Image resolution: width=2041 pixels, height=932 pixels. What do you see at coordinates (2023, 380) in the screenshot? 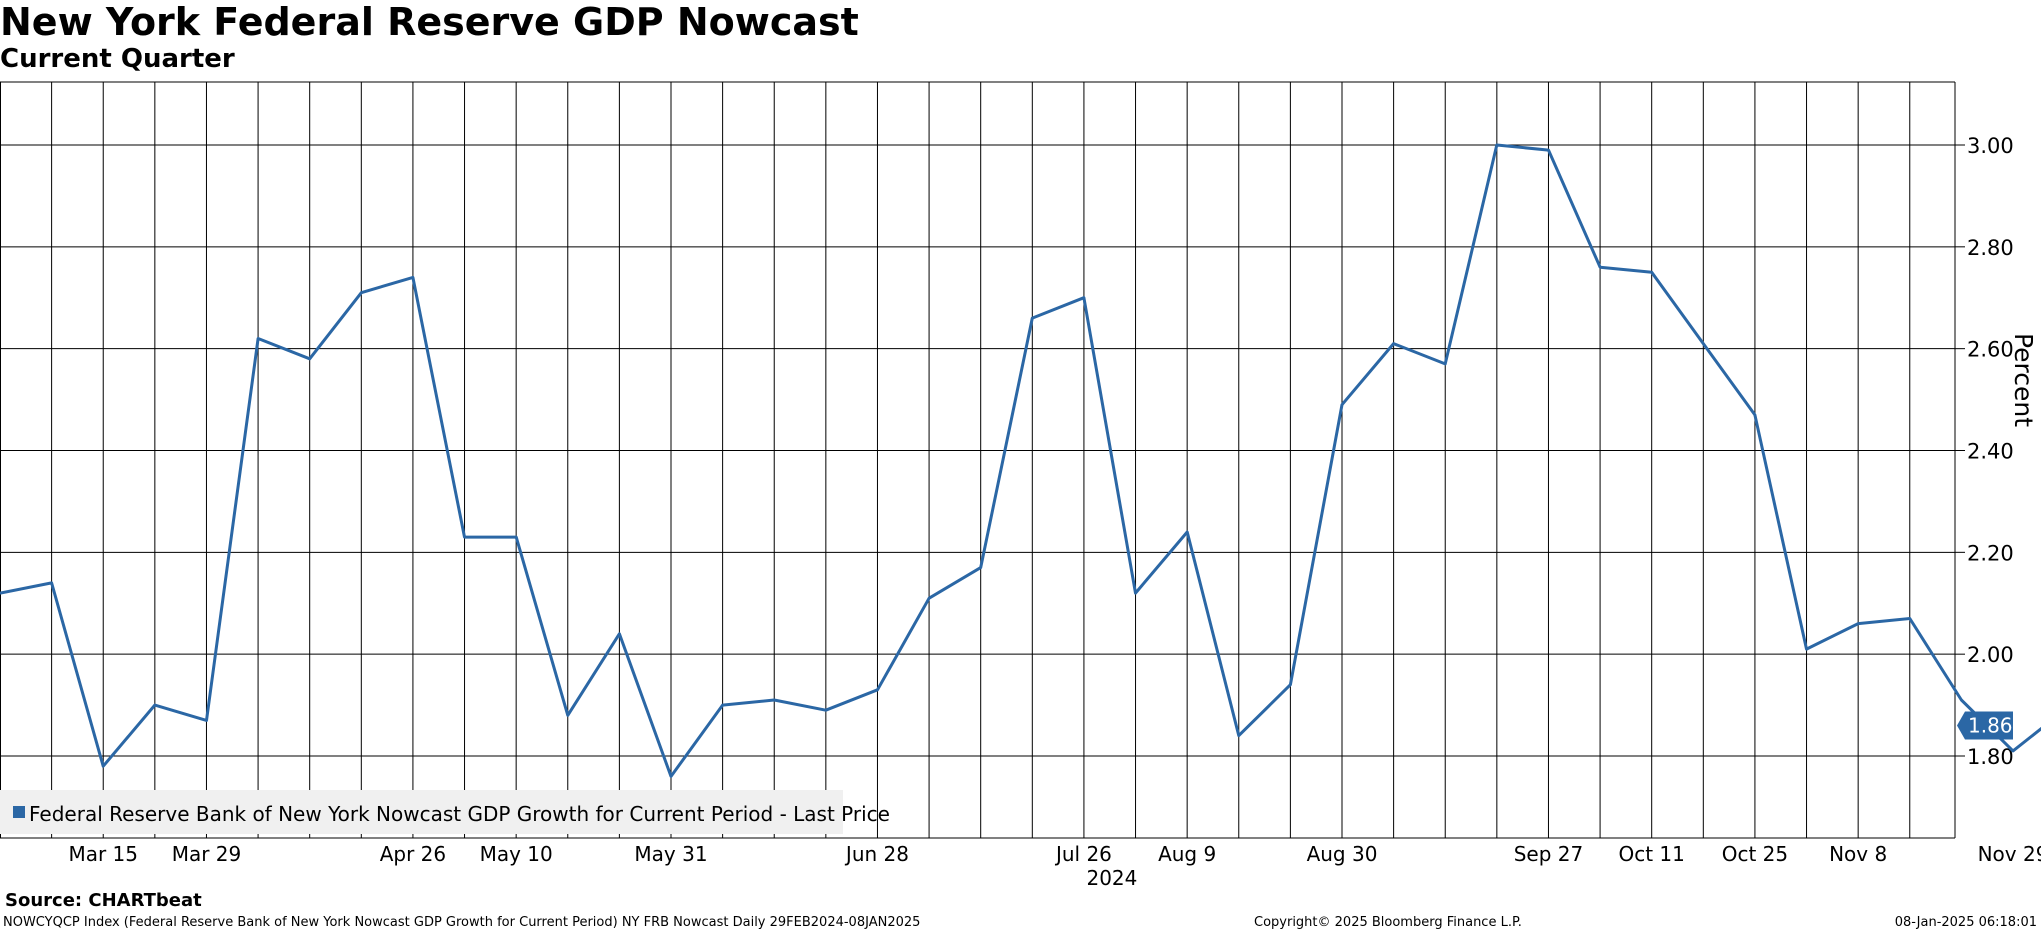
I see `y-axis-title: Percent` at bounding box center [2023, 380].